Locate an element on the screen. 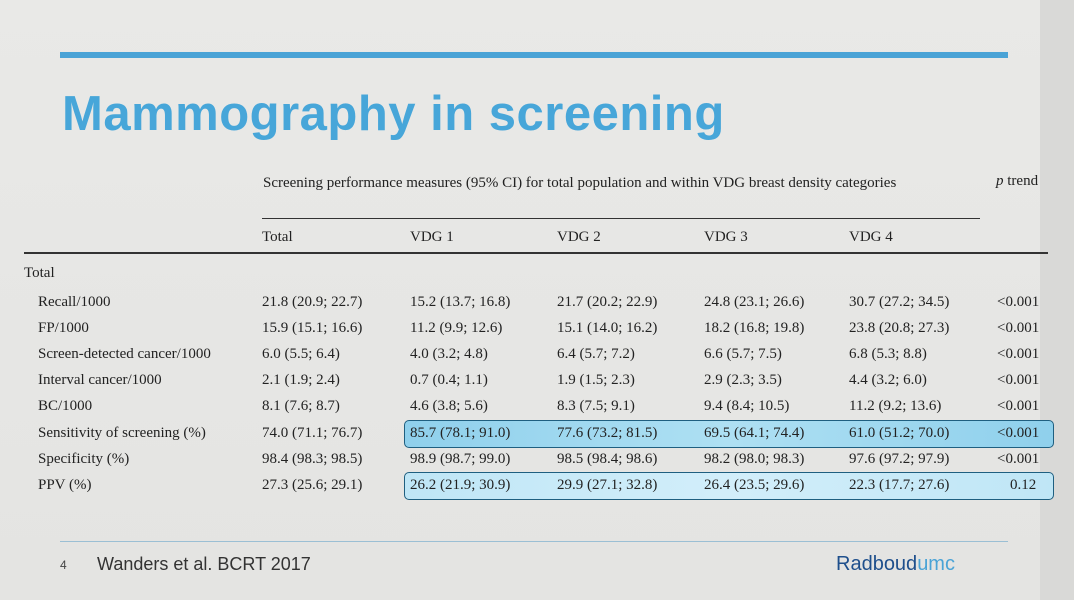  table-cell: 21.7 (20.2; 22.9) is located at coordinates (607, 302).